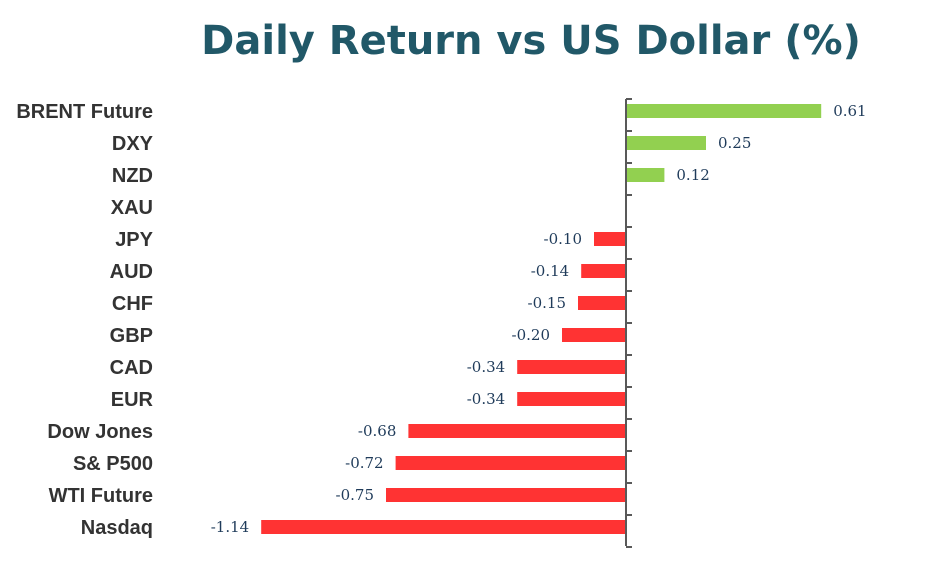  What do you see at coordinates (134, 240) in the screenshot?
I see `category-label: JPY` at bounding box center [134, 240].